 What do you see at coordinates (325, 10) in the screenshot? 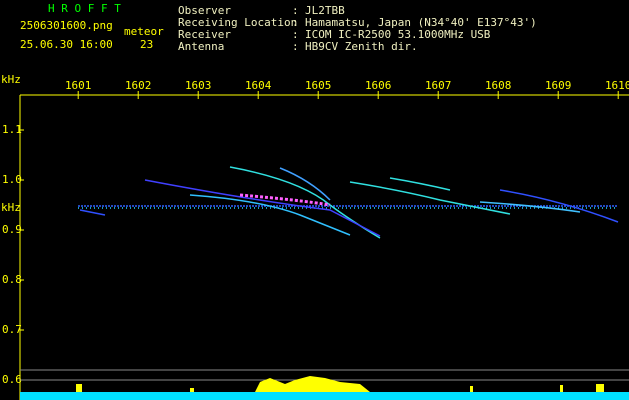
I see `info-value: JL2TBB` at bounding box center [325, 10].